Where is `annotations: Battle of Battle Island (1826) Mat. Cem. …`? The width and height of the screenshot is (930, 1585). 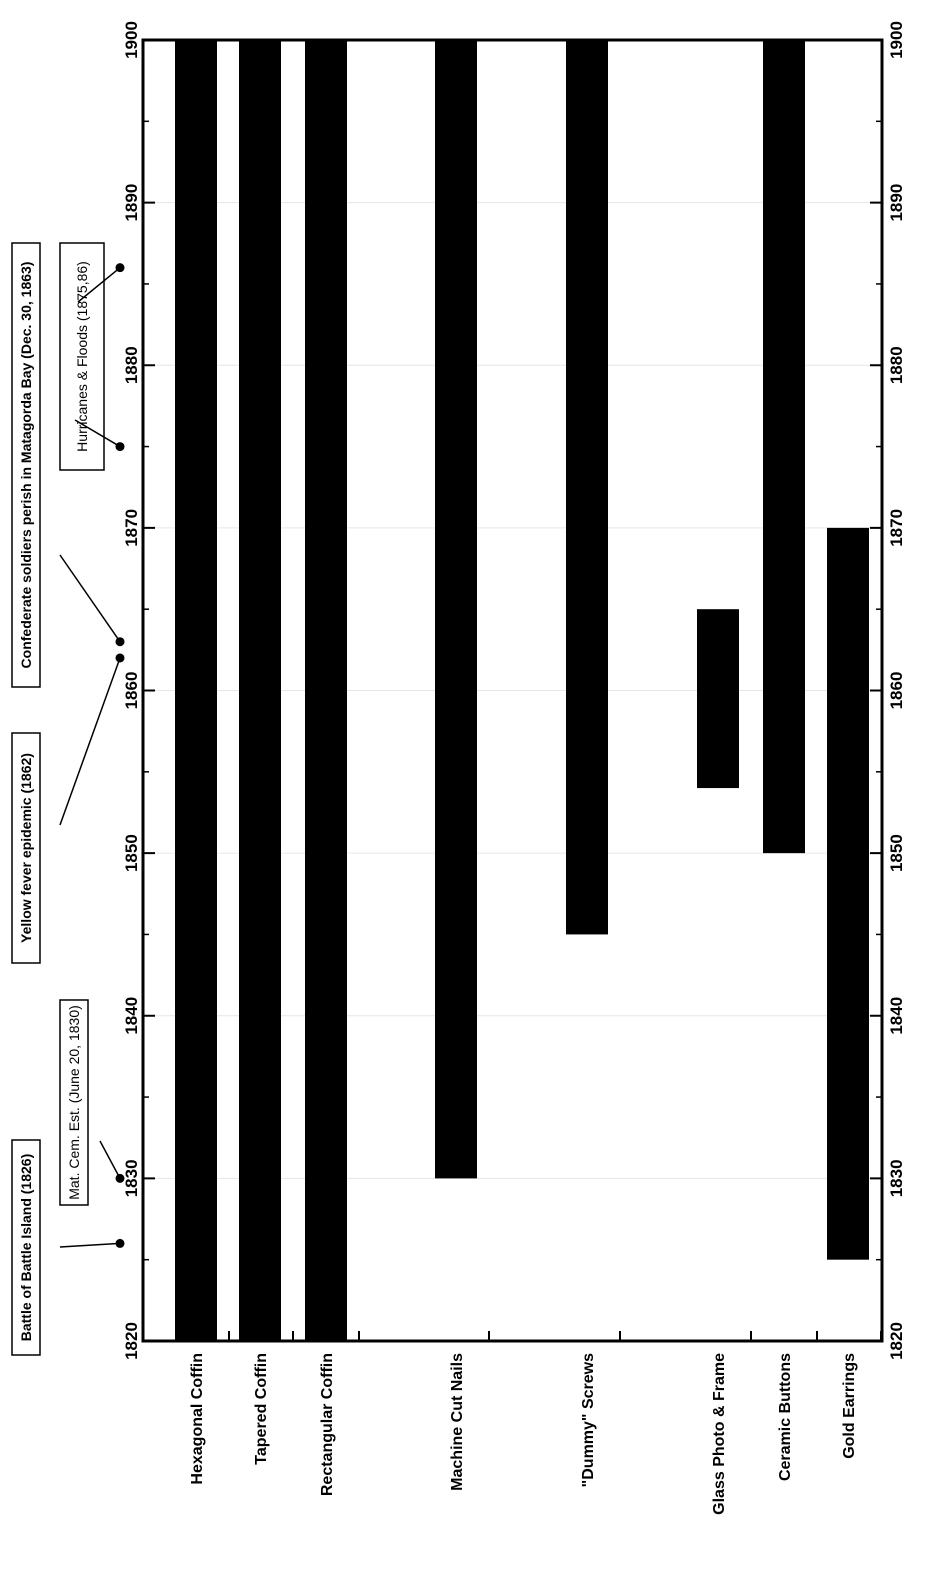 annotations: Battle of Battle Island (1826) Mat. Cem. … is located at coordinates (68, 799).